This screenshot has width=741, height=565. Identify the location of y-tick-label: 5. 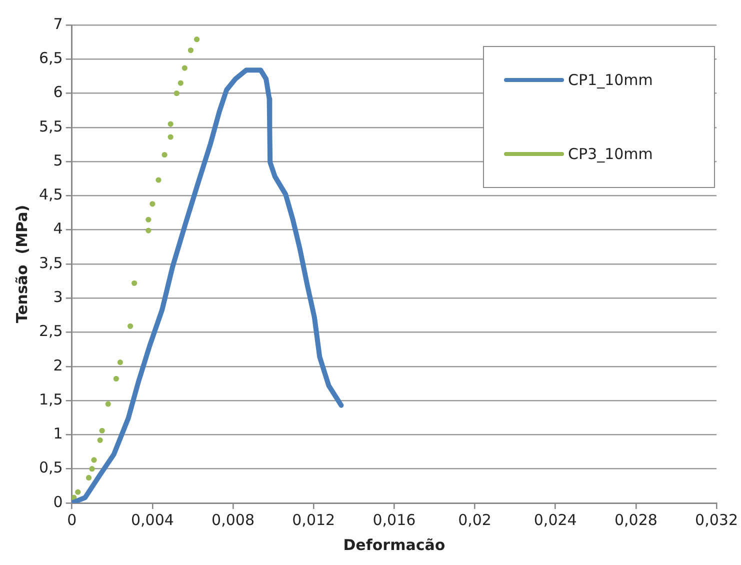
(58, 160).